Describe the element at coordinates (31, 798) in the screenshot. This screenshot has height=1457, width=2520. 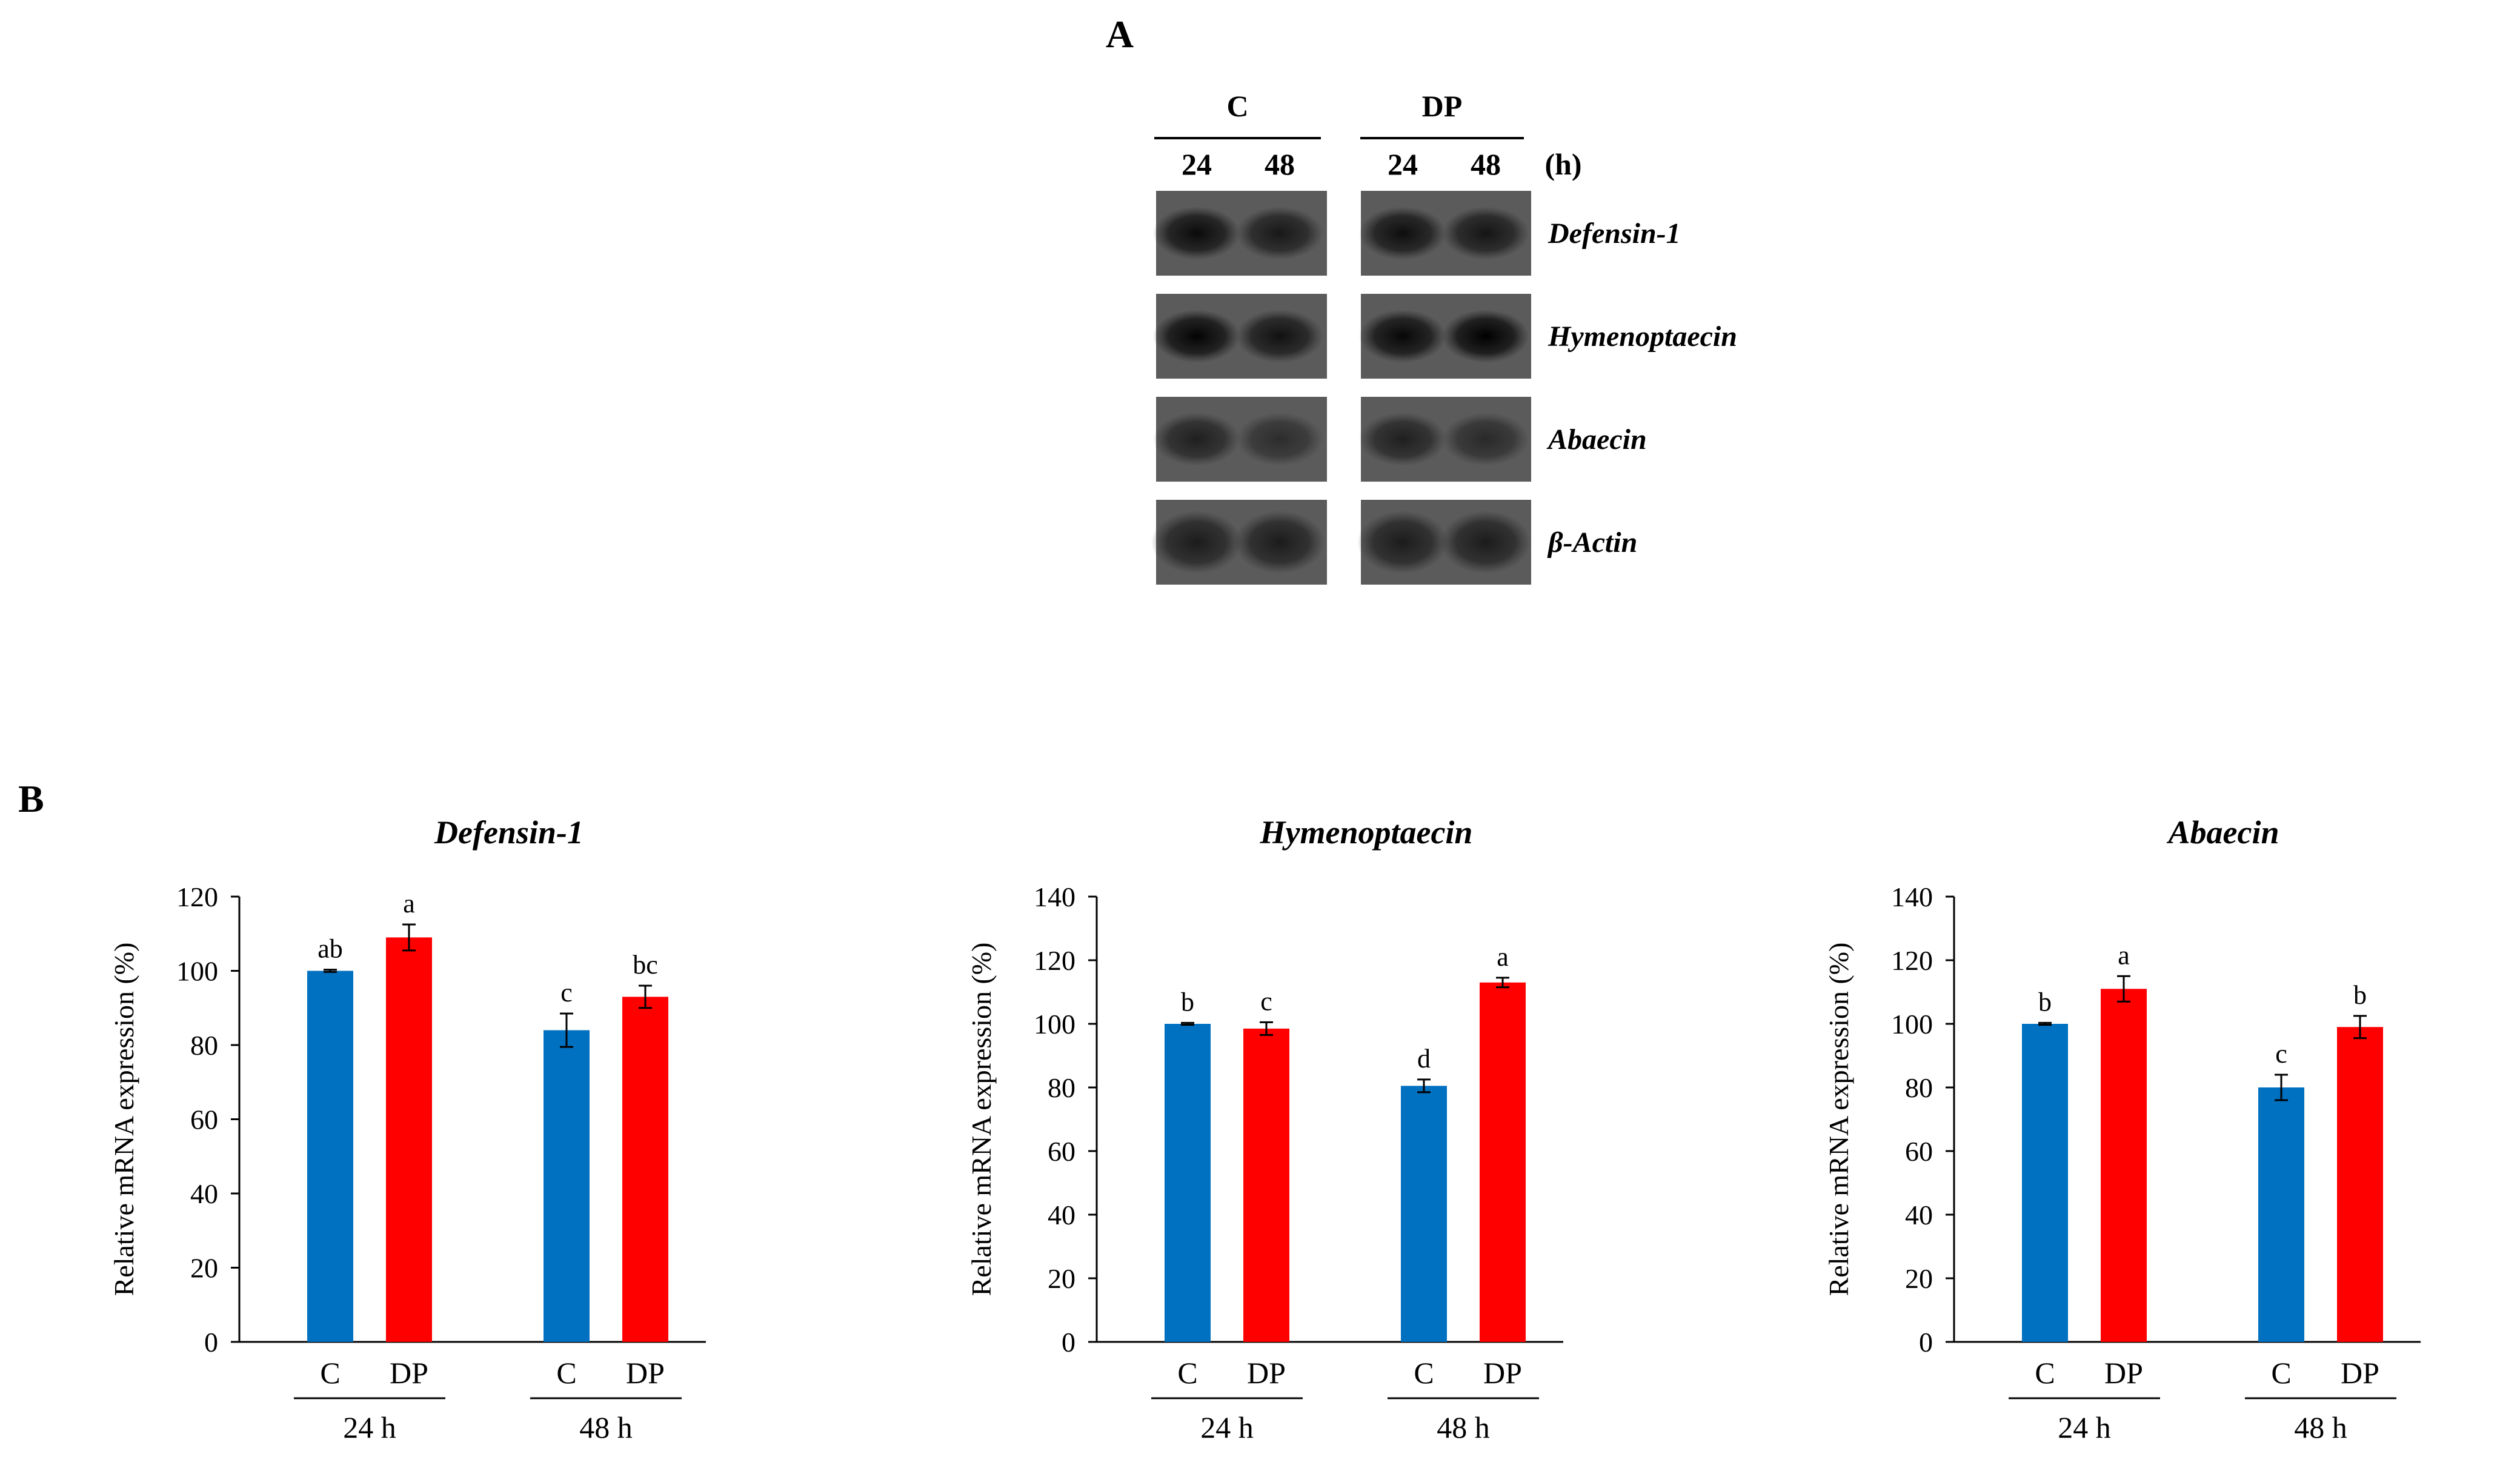
I see `panel-b-label: B` at that location.